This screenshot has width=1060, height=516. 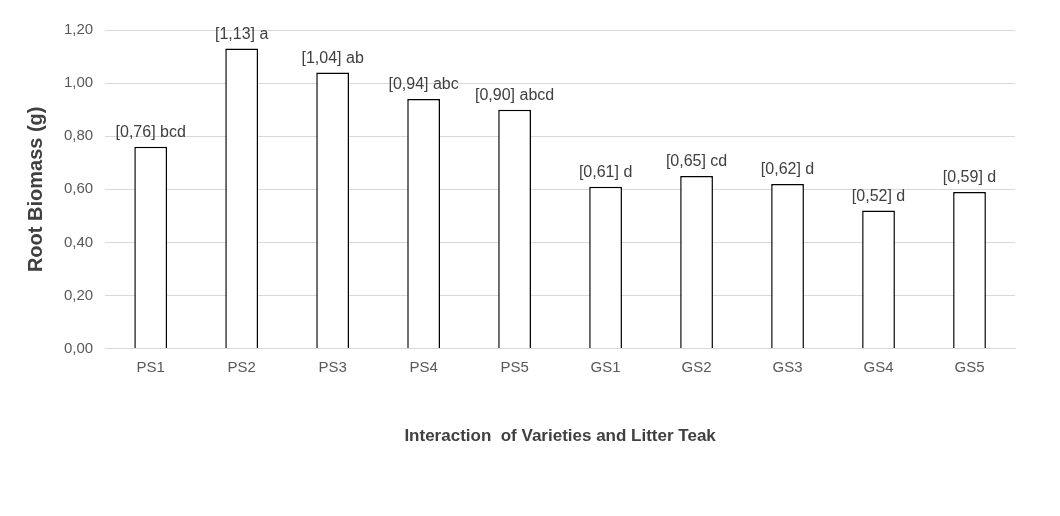 I want to click on data-label: [0,59] d, so click(x=969, y=177).